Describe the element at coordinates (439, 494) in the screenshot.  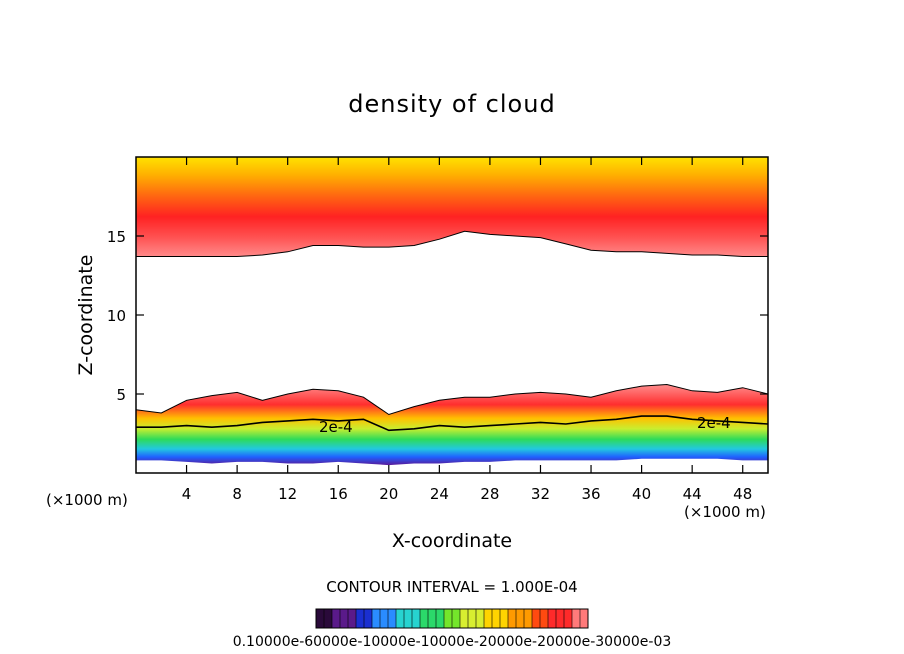
I see `x-tick-label: 24` at that location.